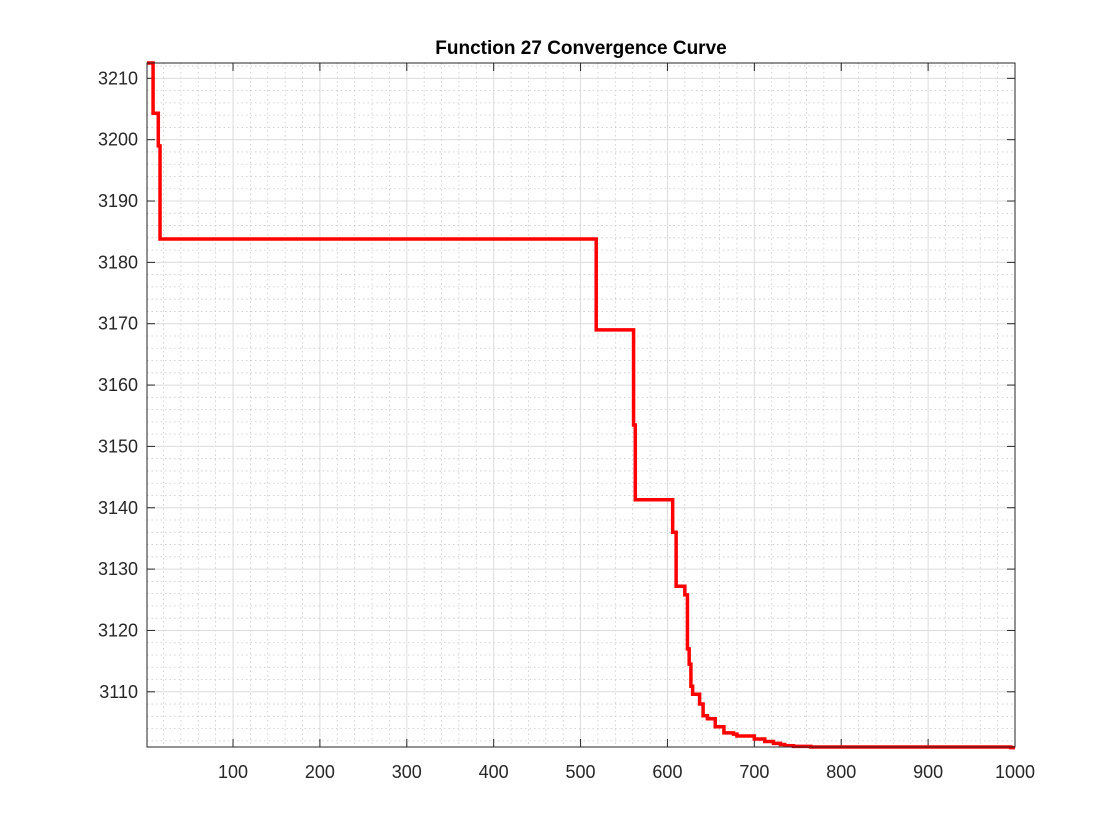 The image size is (1120, 840). Describe the element at coordinates (118, 692) in the screenshot. I see `y-tick-label: 3110` at that location.